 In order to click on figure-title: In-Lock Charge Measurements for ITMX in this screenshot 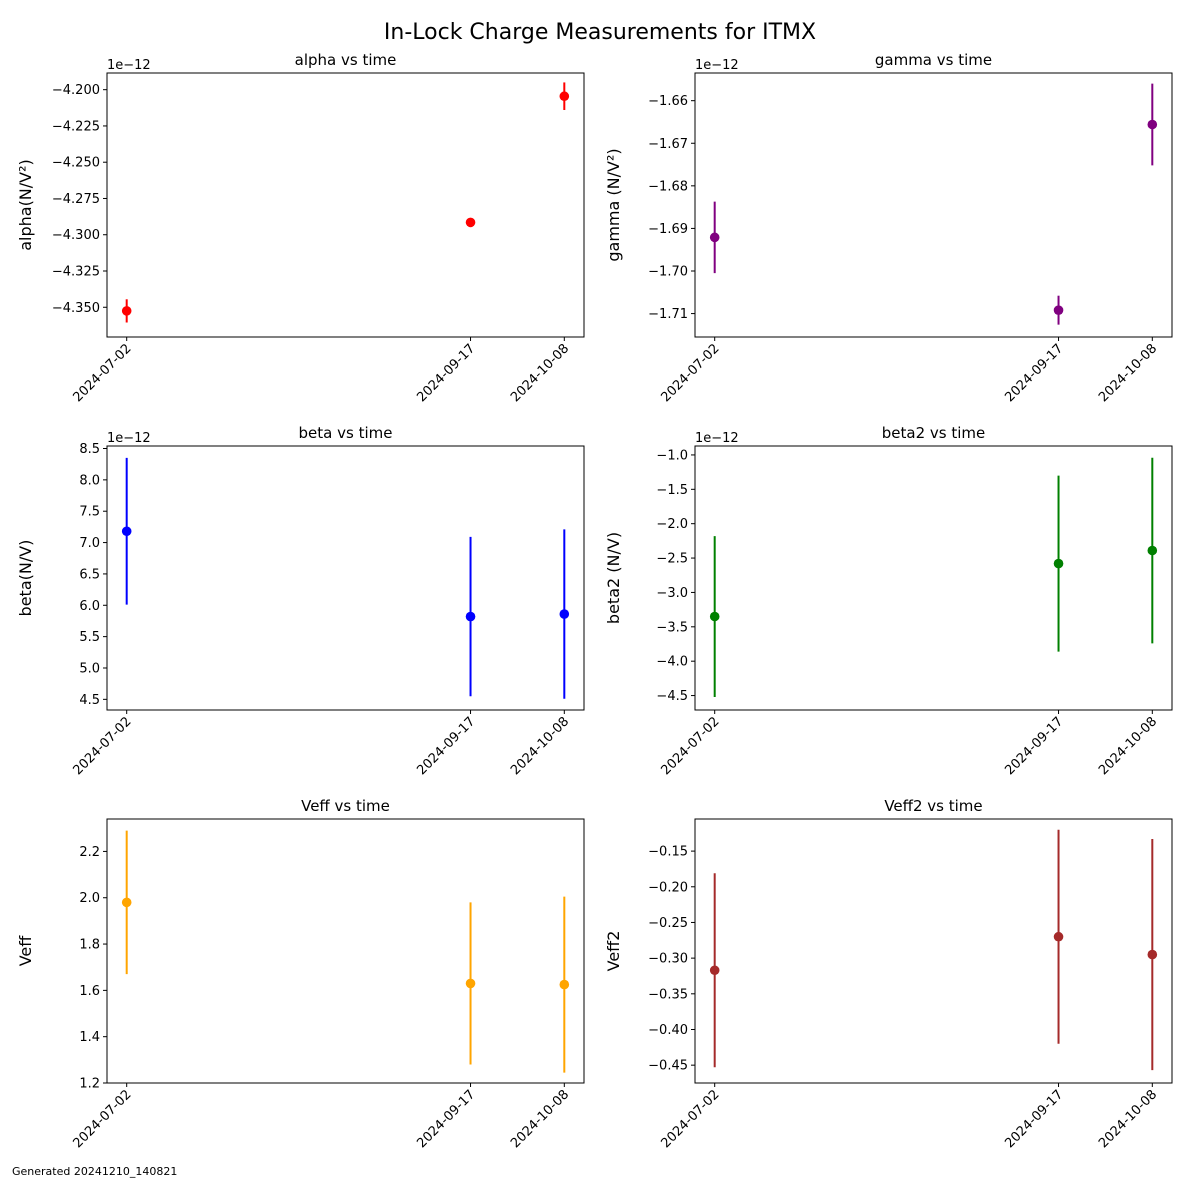, I will do `click(600, 32)`.